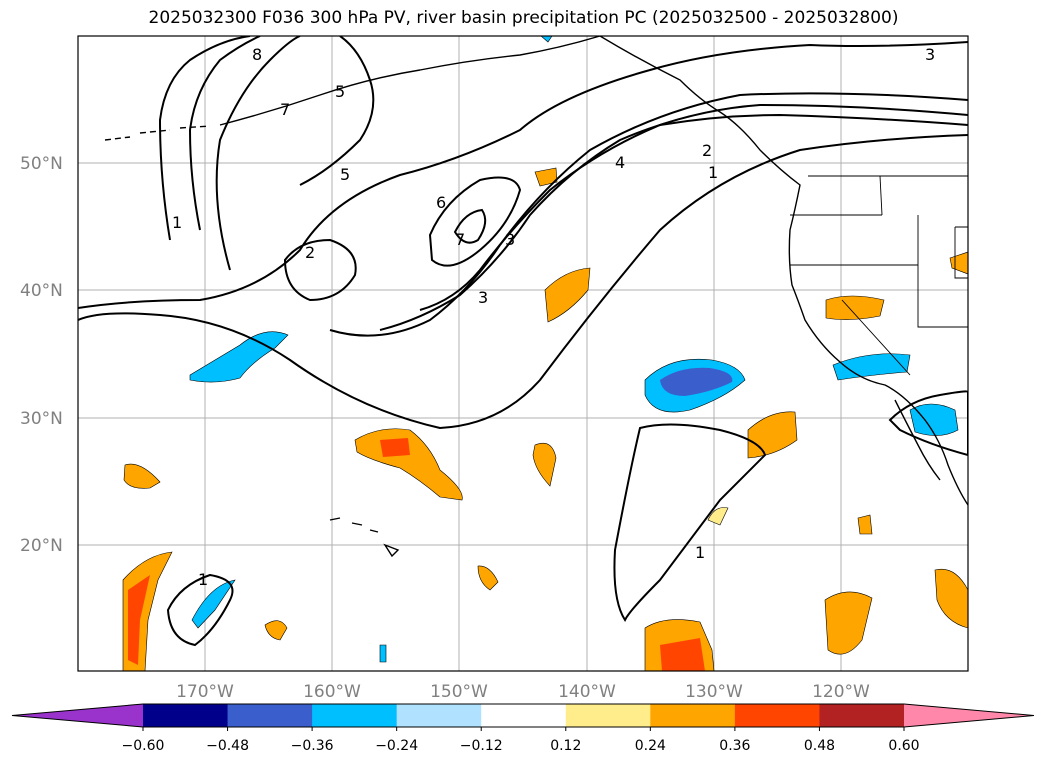  I want to click on colorbar-tick-label: −0.24, so click(396, 746).